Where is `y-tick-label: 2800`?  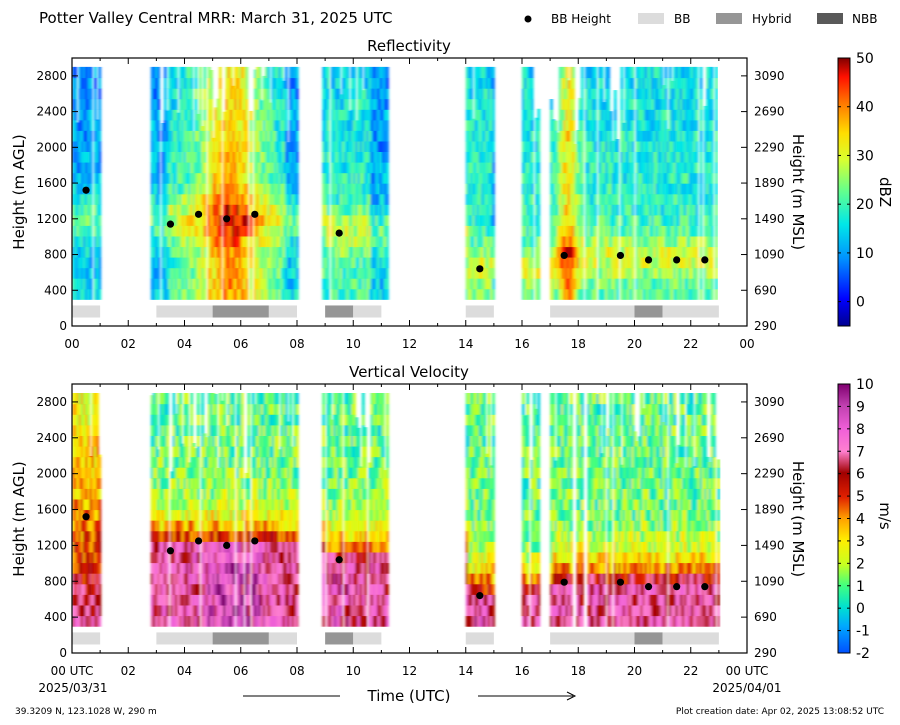 y-tick-label: 2800 is located at coordinates (51, 402).